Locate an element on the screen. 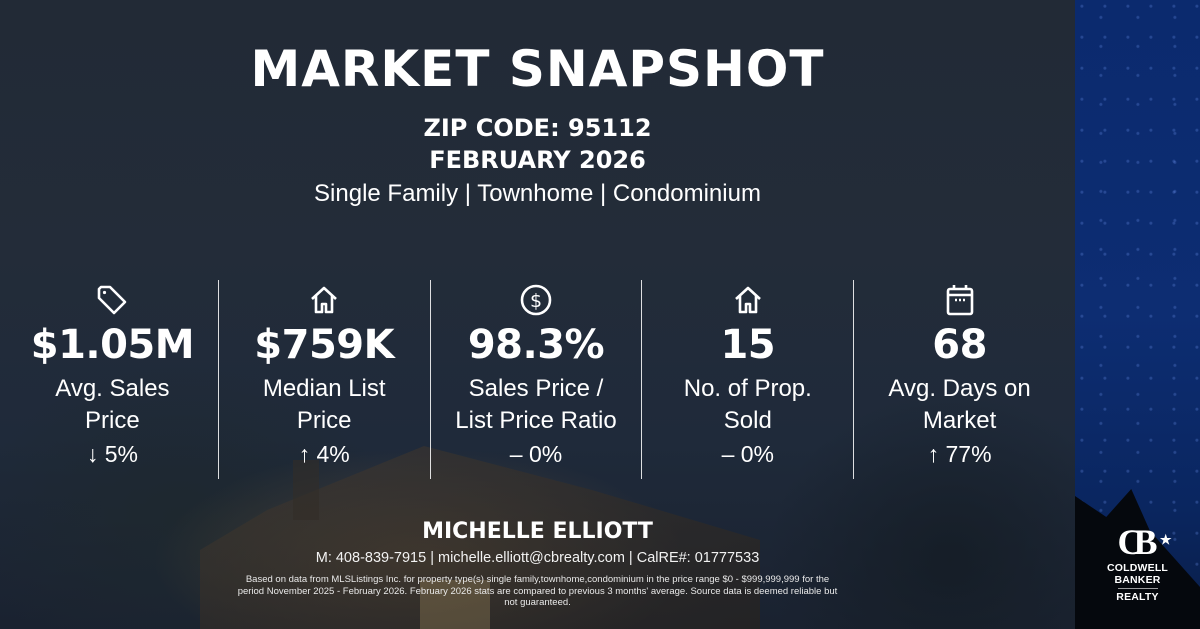 The width and height of the screenshot is (1200, 629). stat-properties-sold: 15 No. of Prop. Sold – 0% is located at coordinates (747, 379).